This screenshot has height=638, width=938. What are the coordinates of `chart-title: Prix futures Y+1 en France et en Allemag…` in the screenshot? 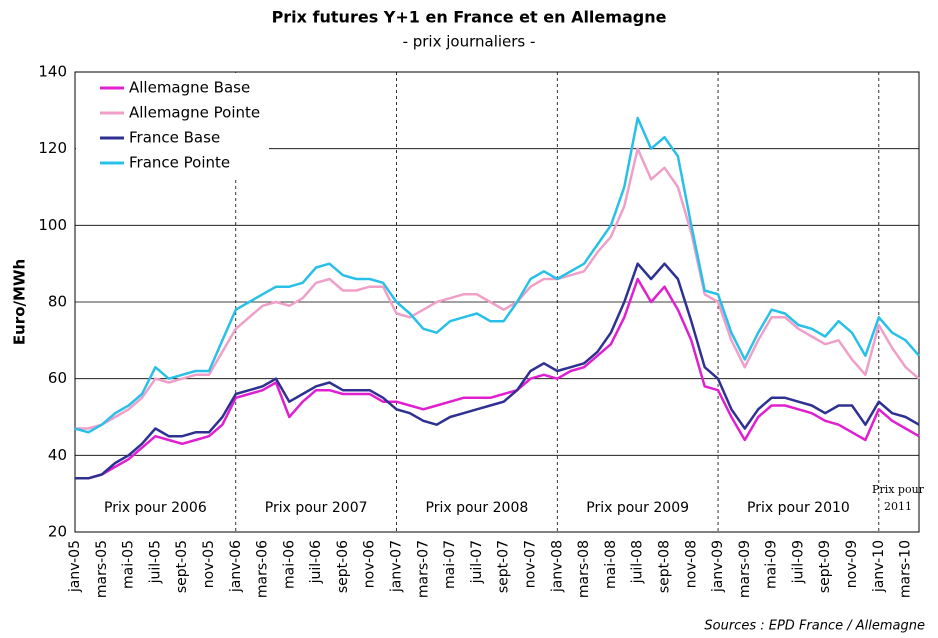 It's located at (469, 17).